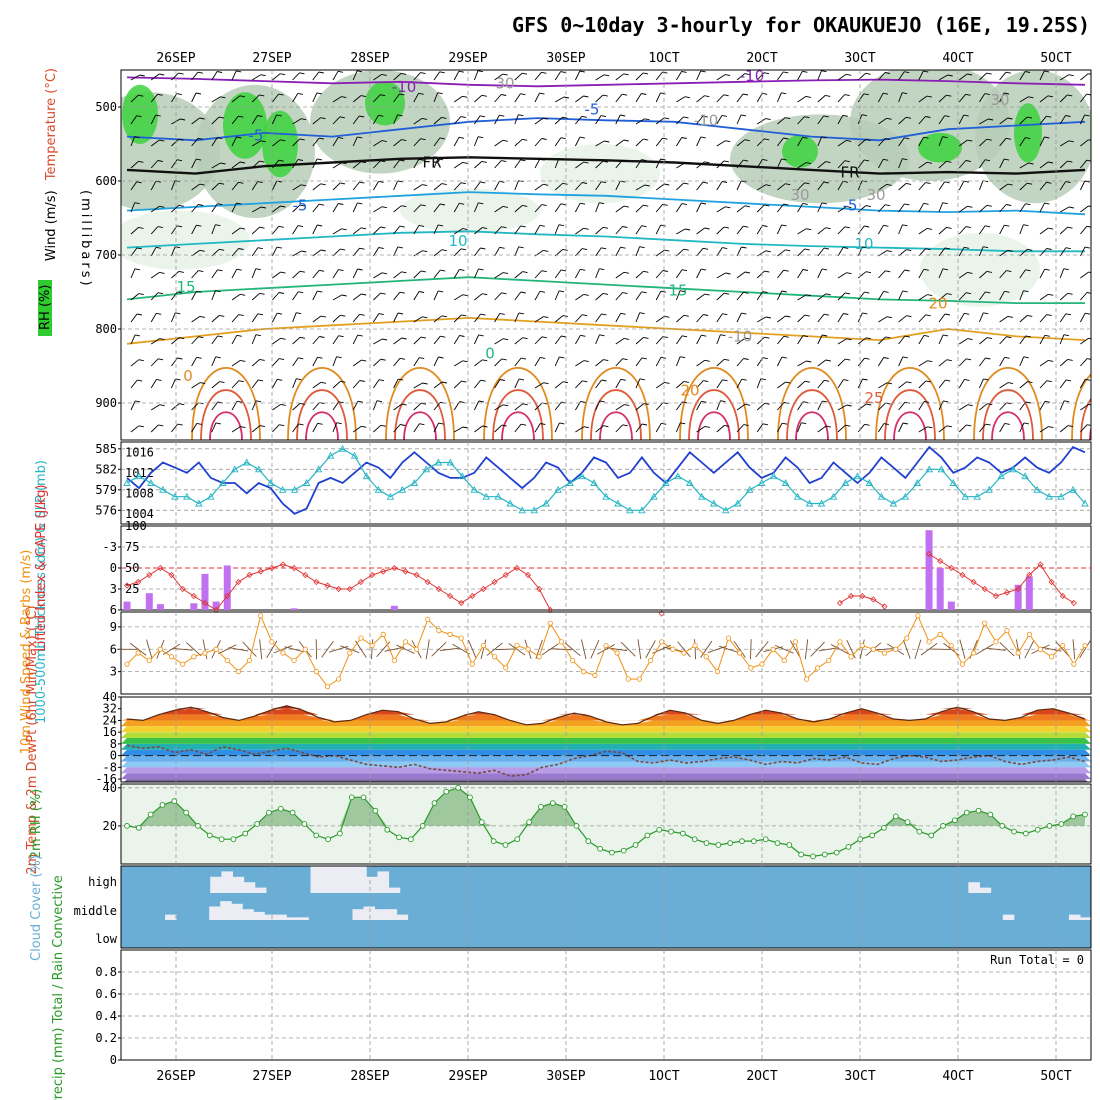 The width and height of the screenshot is (1100, 1100). Describe the element at coordinates (85, 239) in the screenshot. I see `pressure-axis-title: (millibars)` at that location.